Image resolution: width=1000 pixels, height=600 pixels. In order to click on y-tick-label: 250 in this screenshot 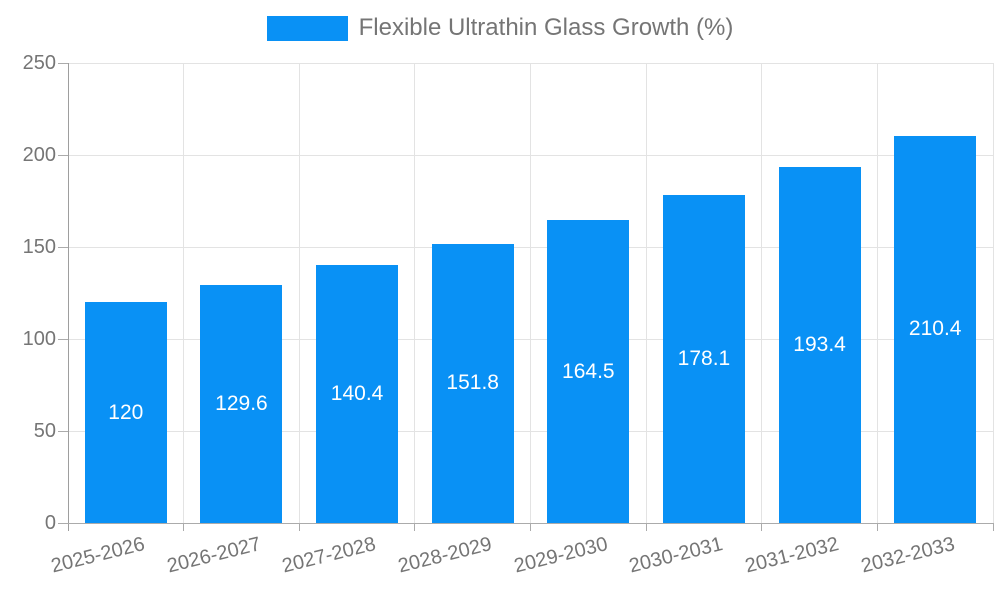, I will do `click(39, 63)`.